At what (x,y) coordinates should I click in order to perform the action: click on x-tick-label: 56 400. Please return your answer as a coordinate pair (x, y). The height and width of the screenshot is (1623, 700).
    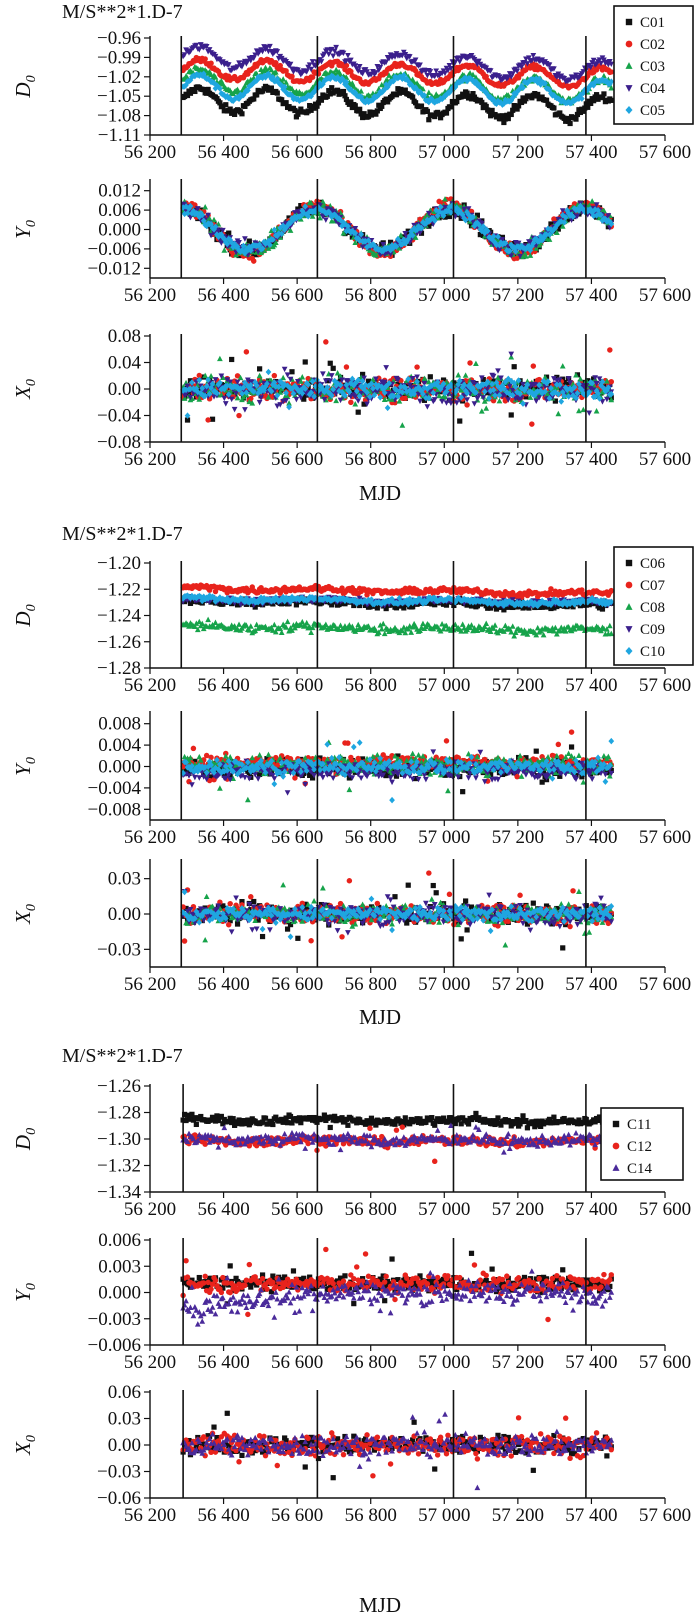
    Looking at the image, I should click on (223, 152).